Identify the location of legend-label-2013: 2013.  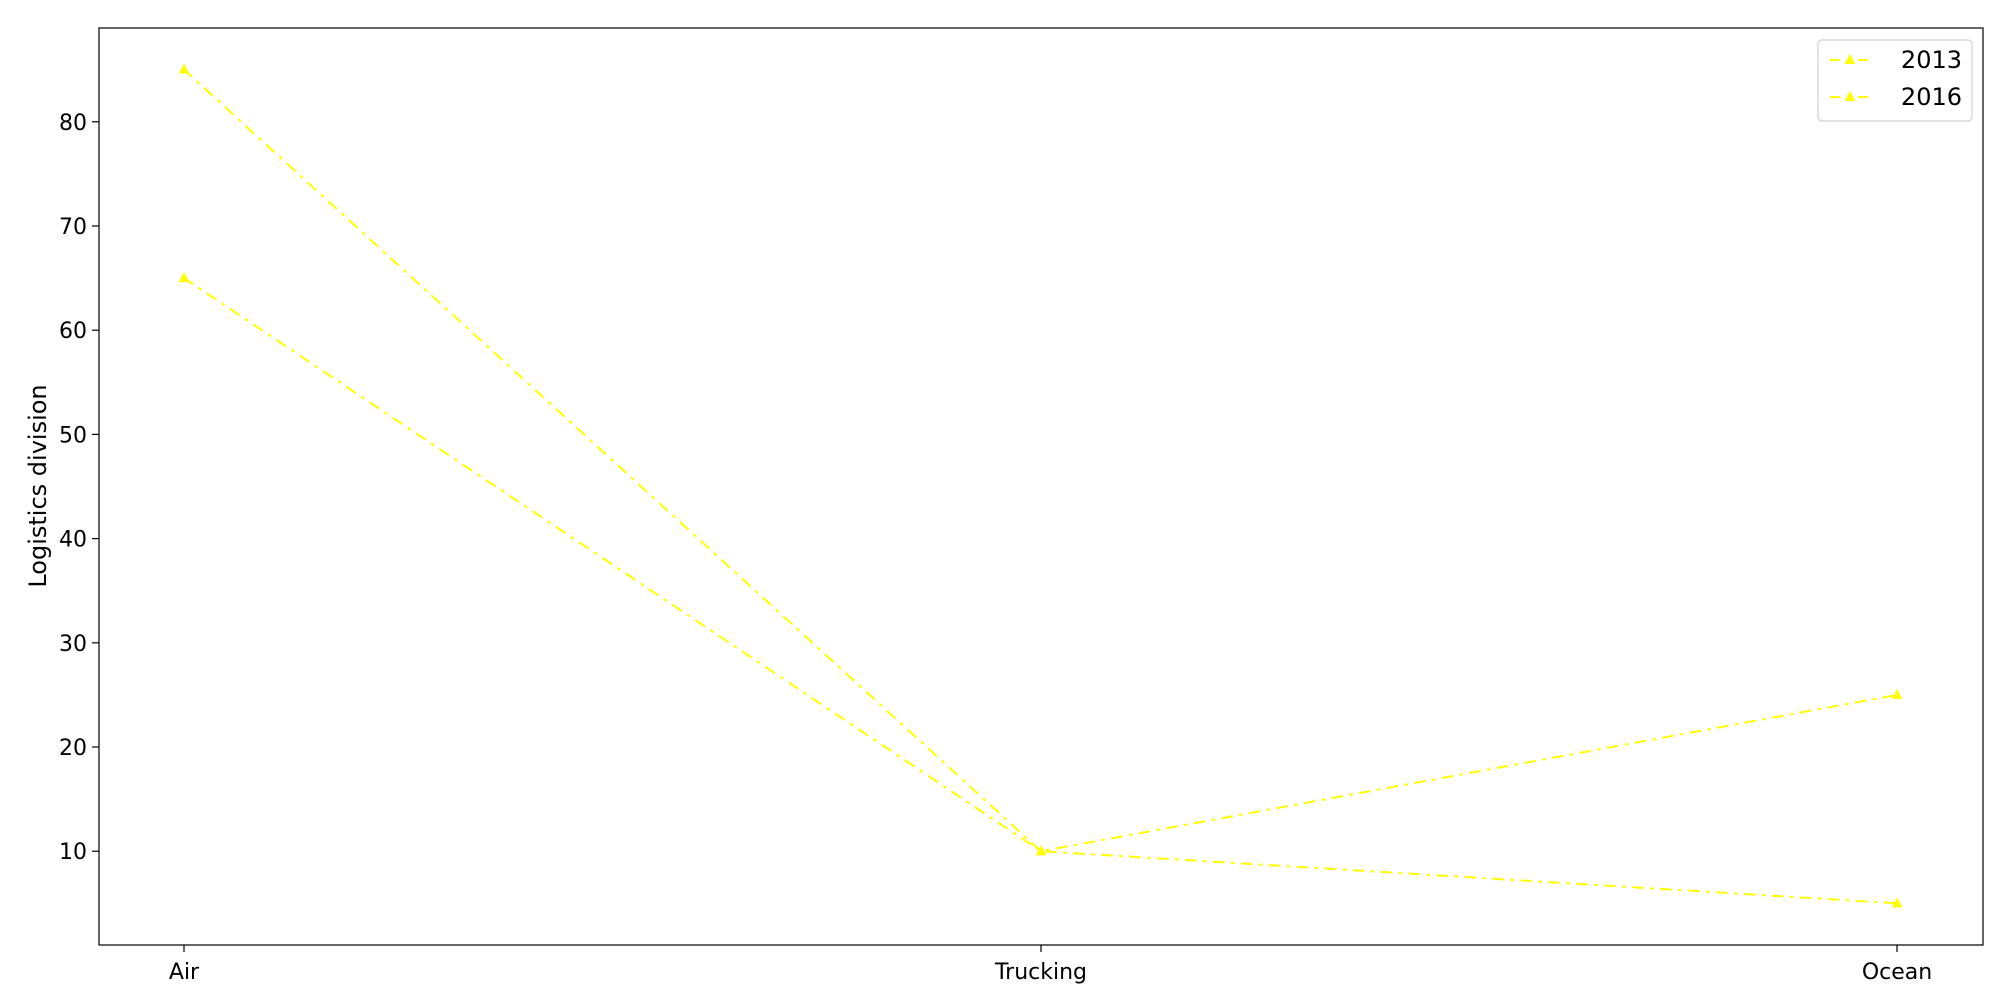
(1931, 60).